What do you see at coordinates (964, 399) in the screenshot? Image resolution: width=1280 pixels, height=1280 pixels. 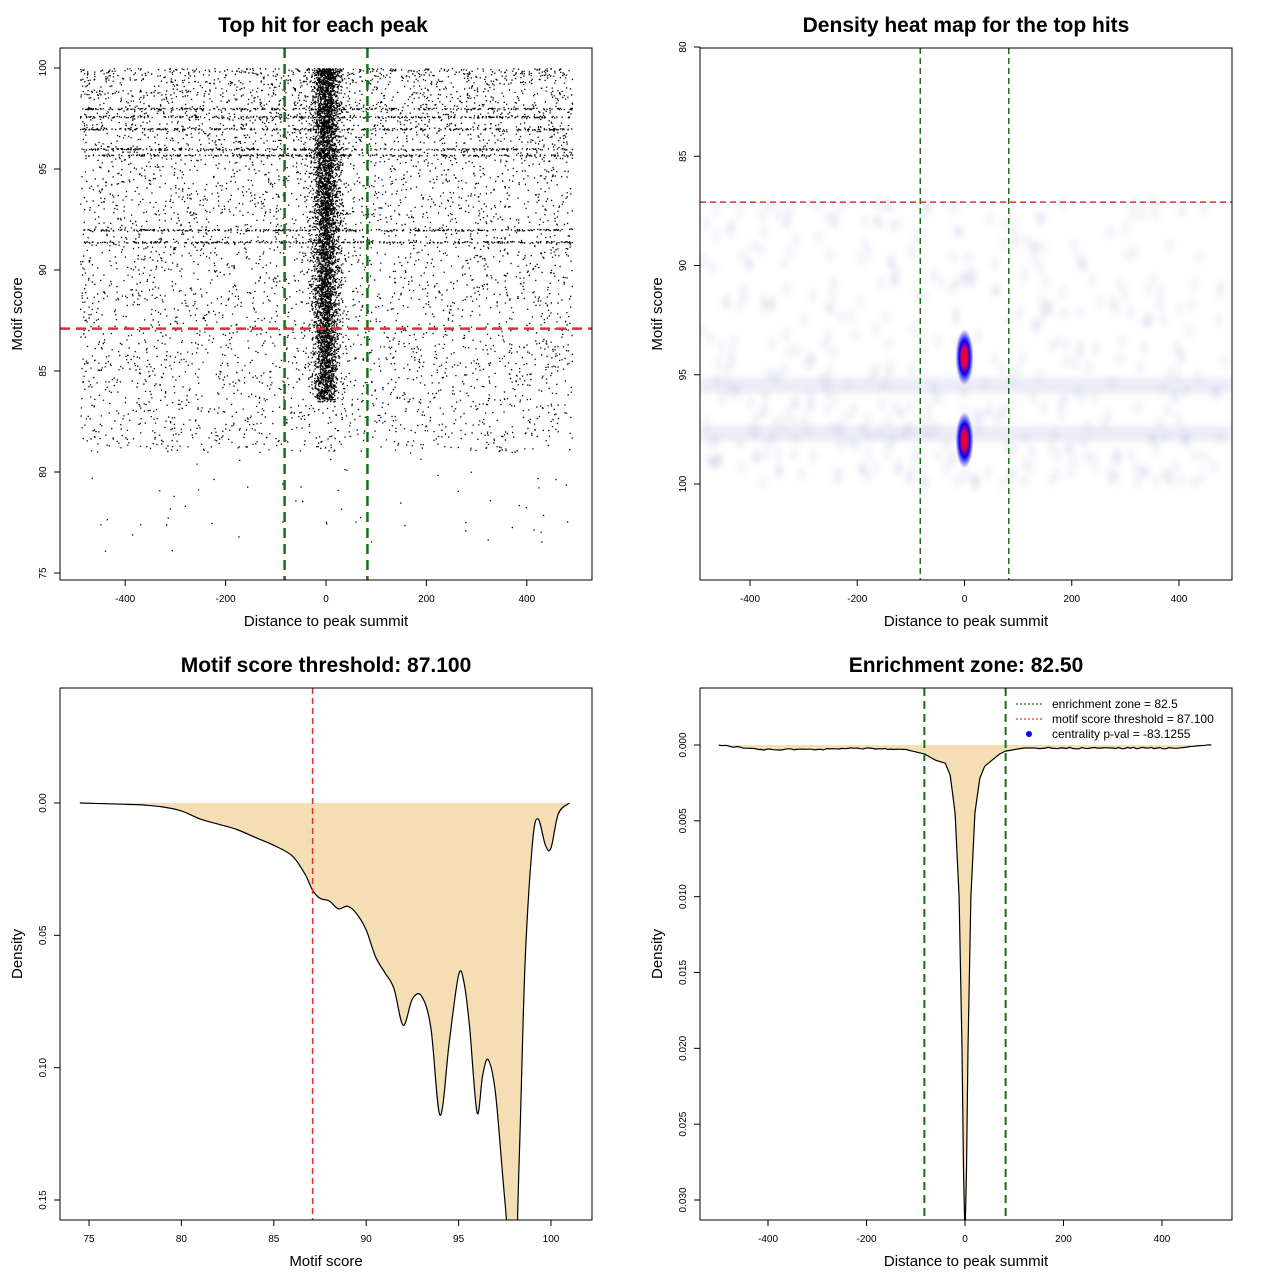 I see `heatmap-hot-spots` at bounding box center [964, 399].